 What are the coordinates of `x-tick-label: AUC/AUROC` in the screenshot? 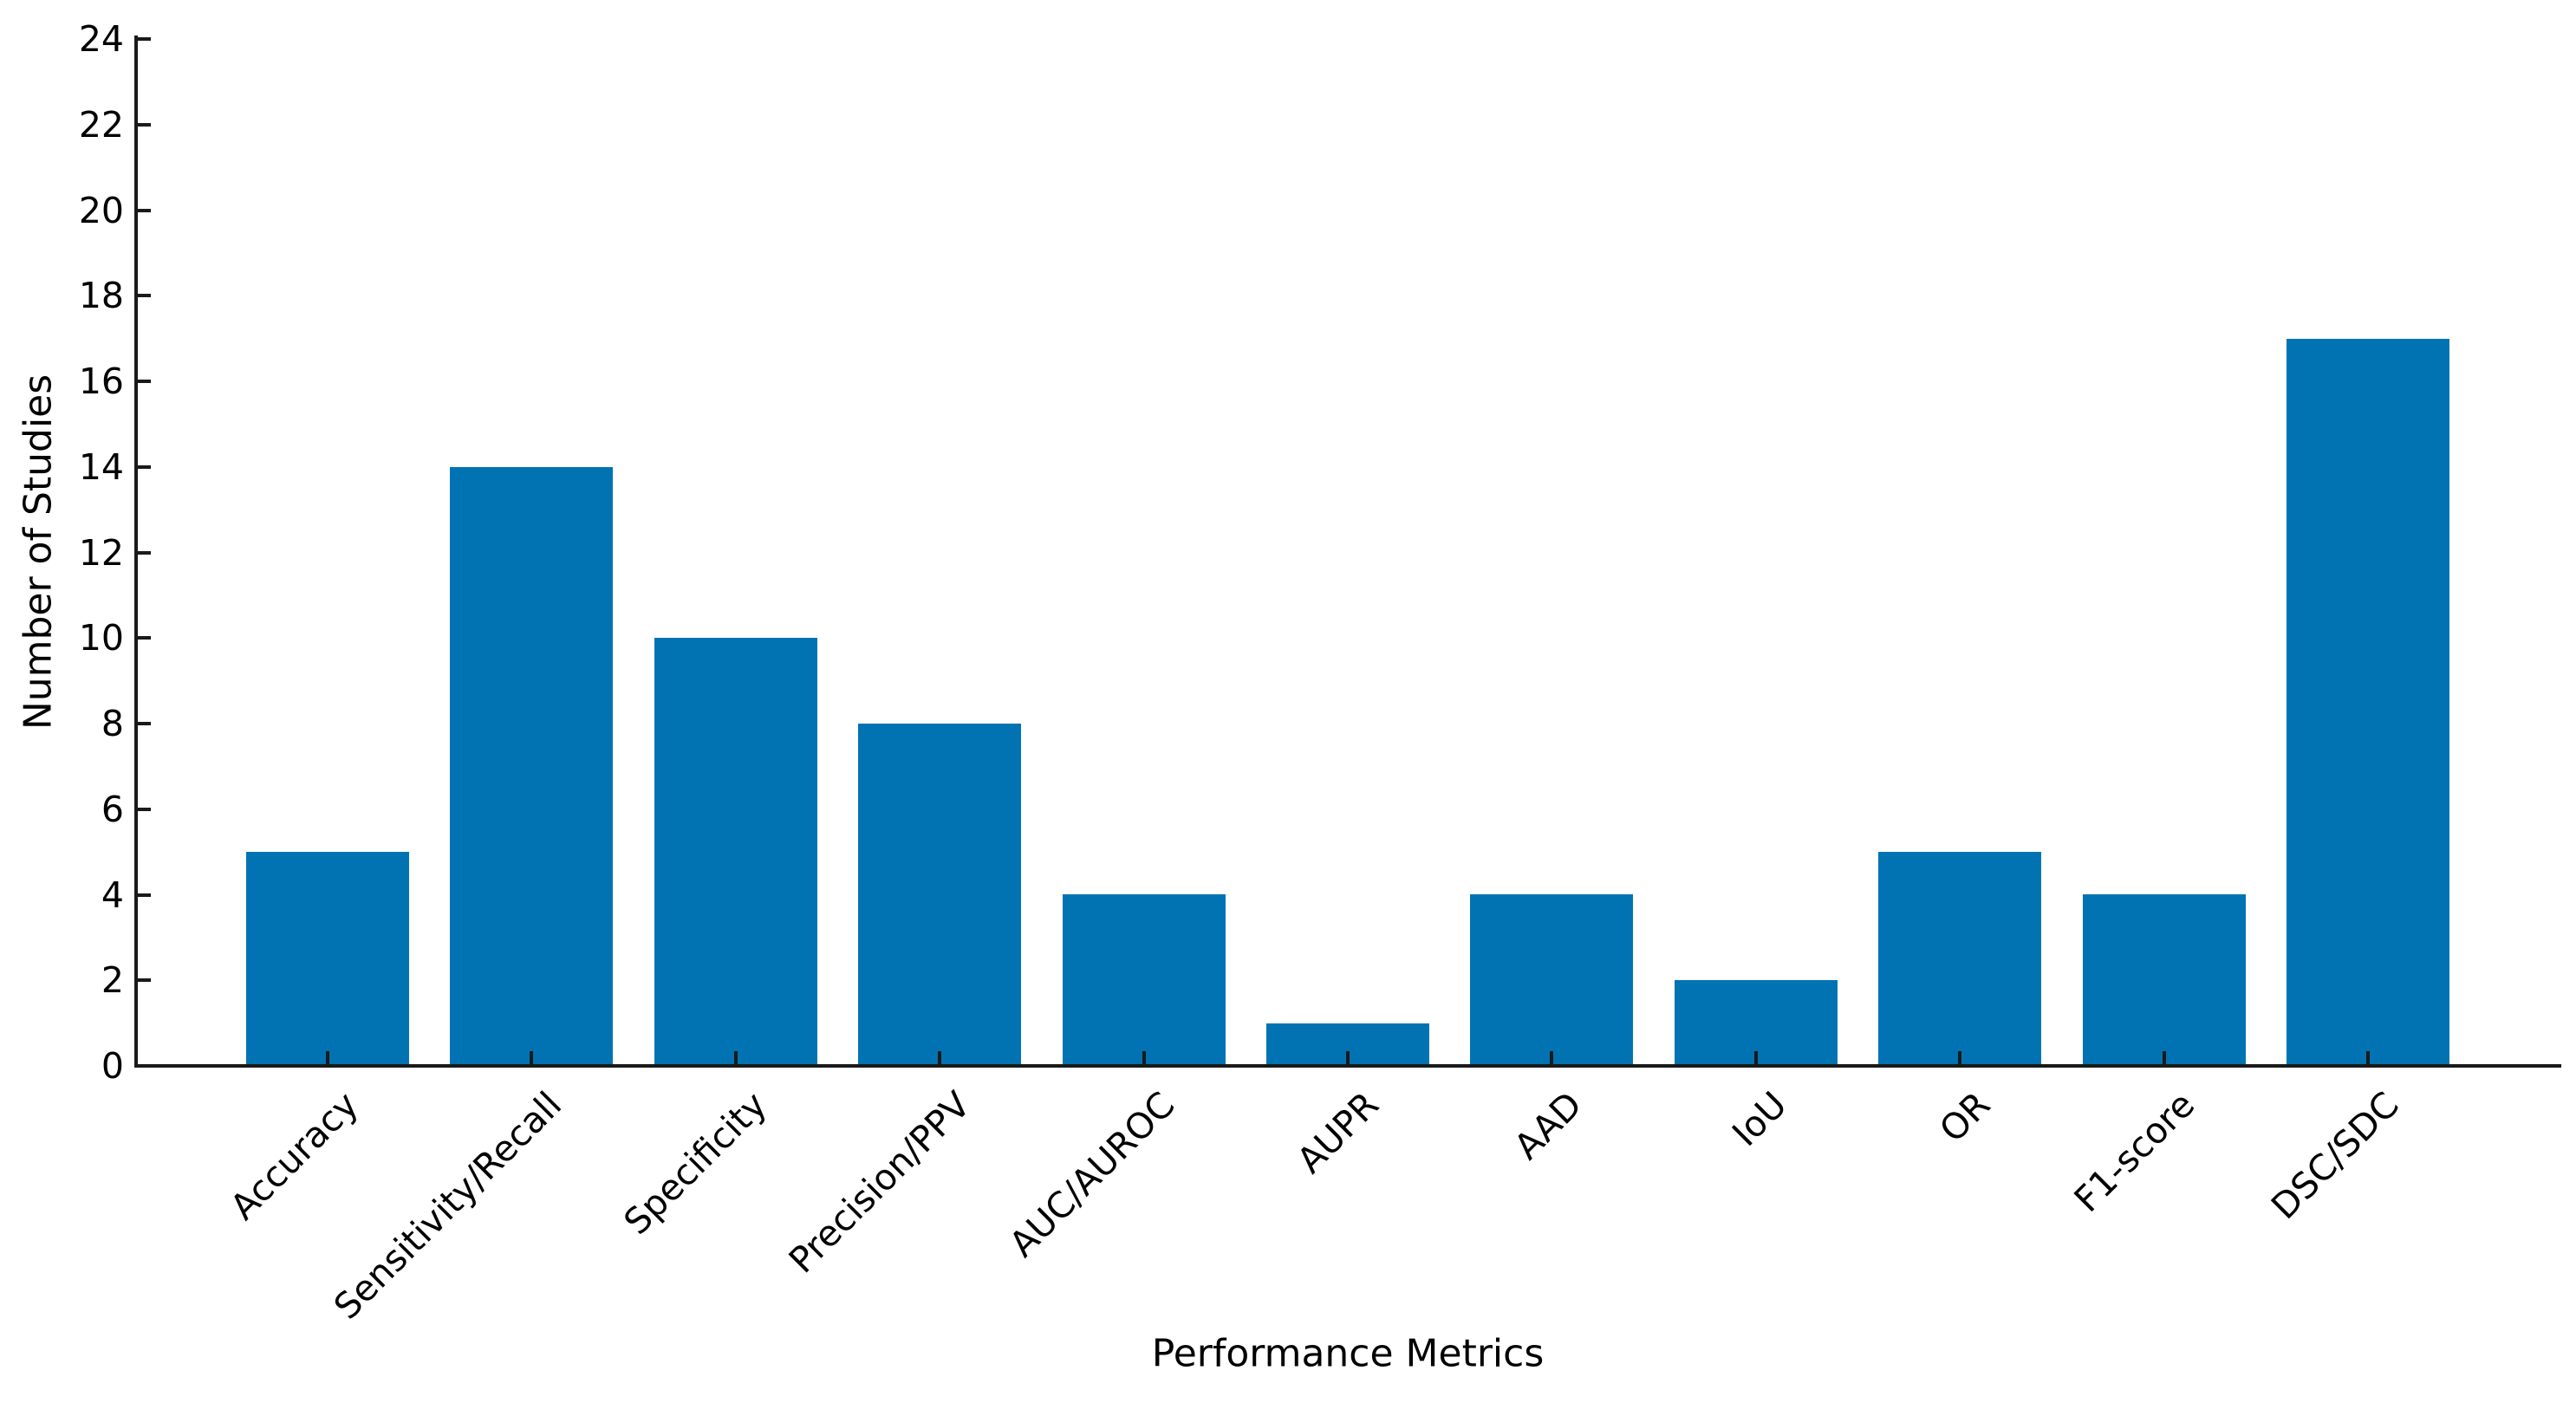 It's located at (1092, 1174).